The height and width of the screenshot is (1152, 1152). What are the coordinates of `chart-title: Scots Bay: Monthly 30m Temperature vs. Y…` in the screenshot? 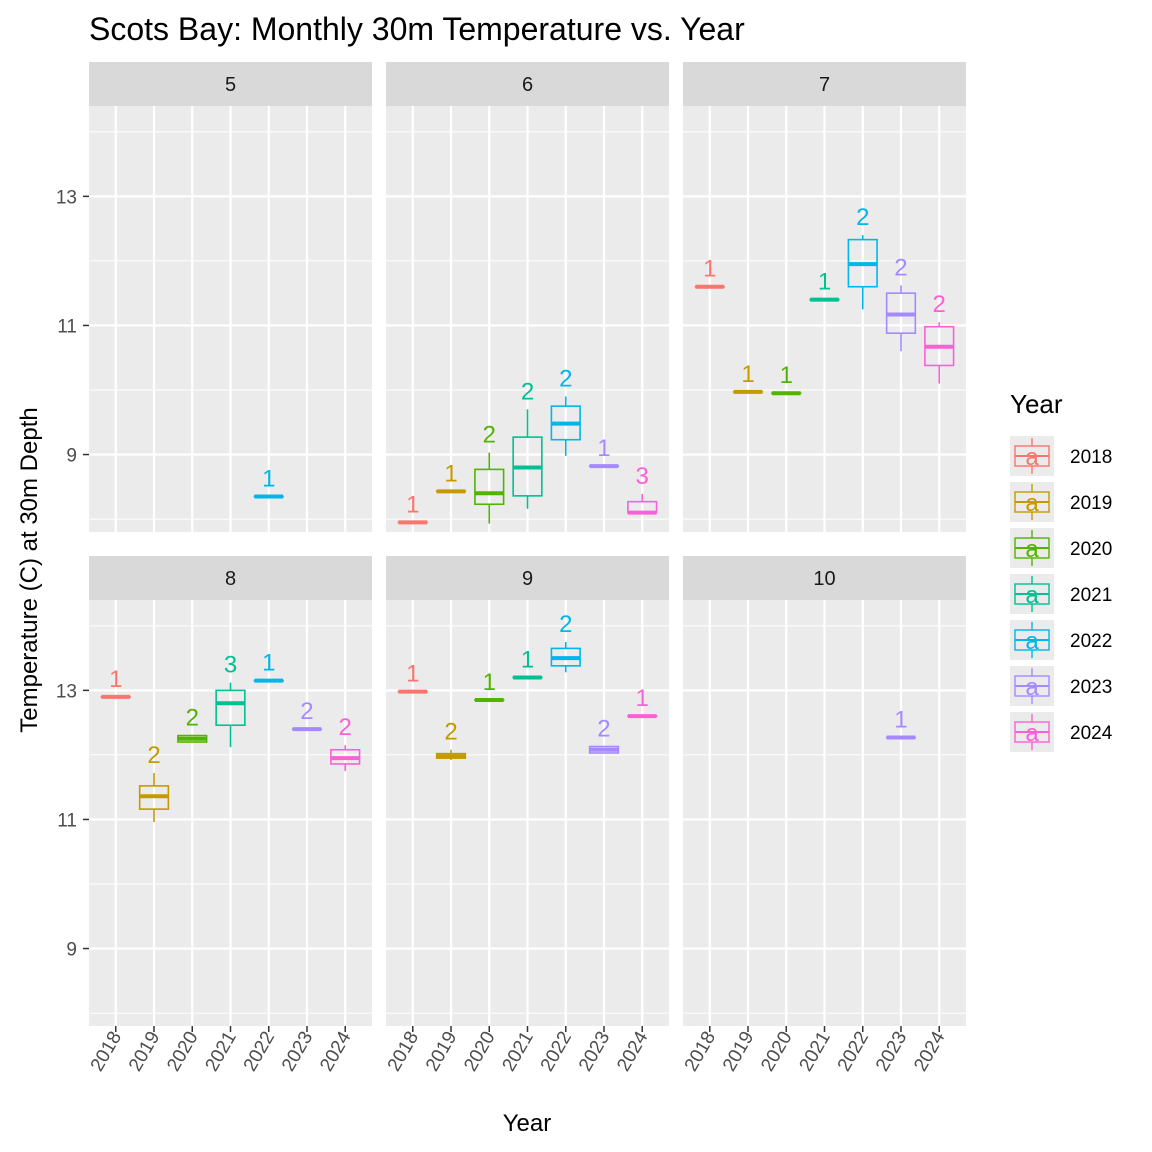 It's located at (417, 29).